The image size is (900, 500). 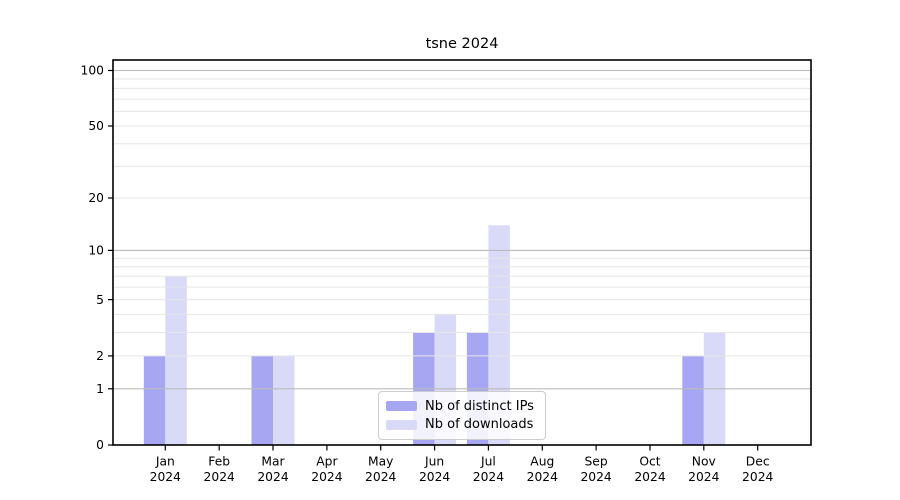 I want to click on legend-label-downloads: Nb of downloads, so click(x=479, y=425).